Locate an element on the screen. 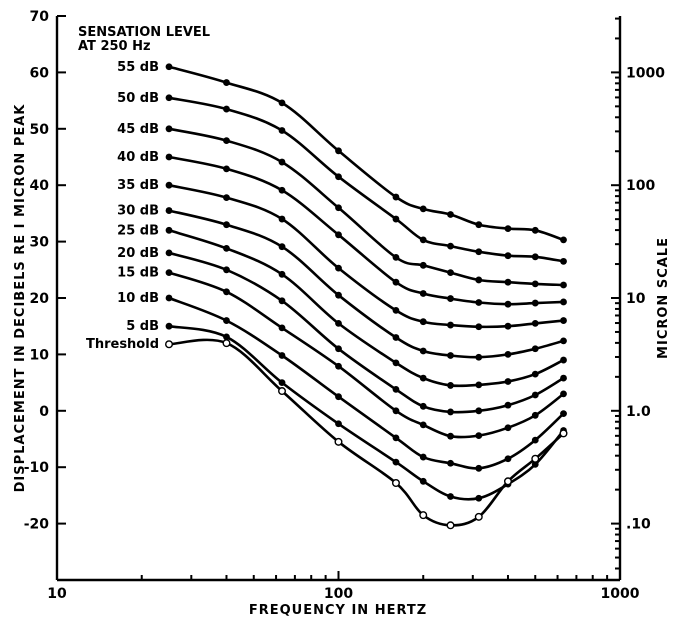 The width and height of the screenshot is (682, 624). y2-tick-label: 1000 is located at coordinates (645, 73).